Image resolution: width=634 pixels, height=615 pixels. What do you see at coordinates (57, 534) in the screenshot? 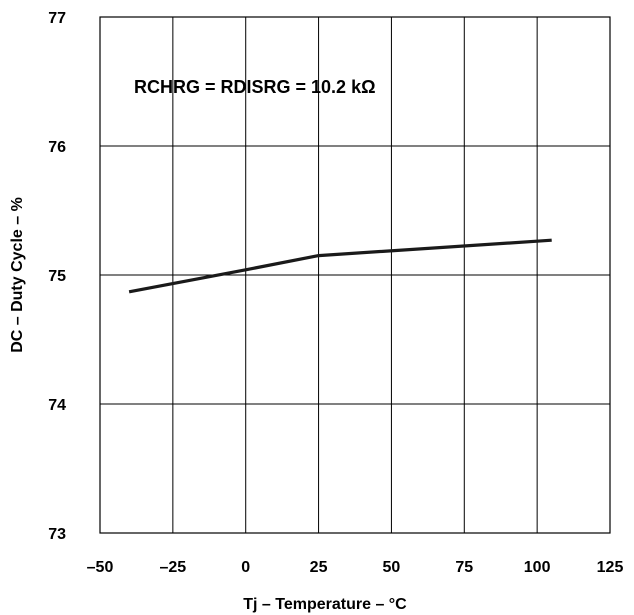
I see `y-tick-label: 73` at bounding box center [57, 534].